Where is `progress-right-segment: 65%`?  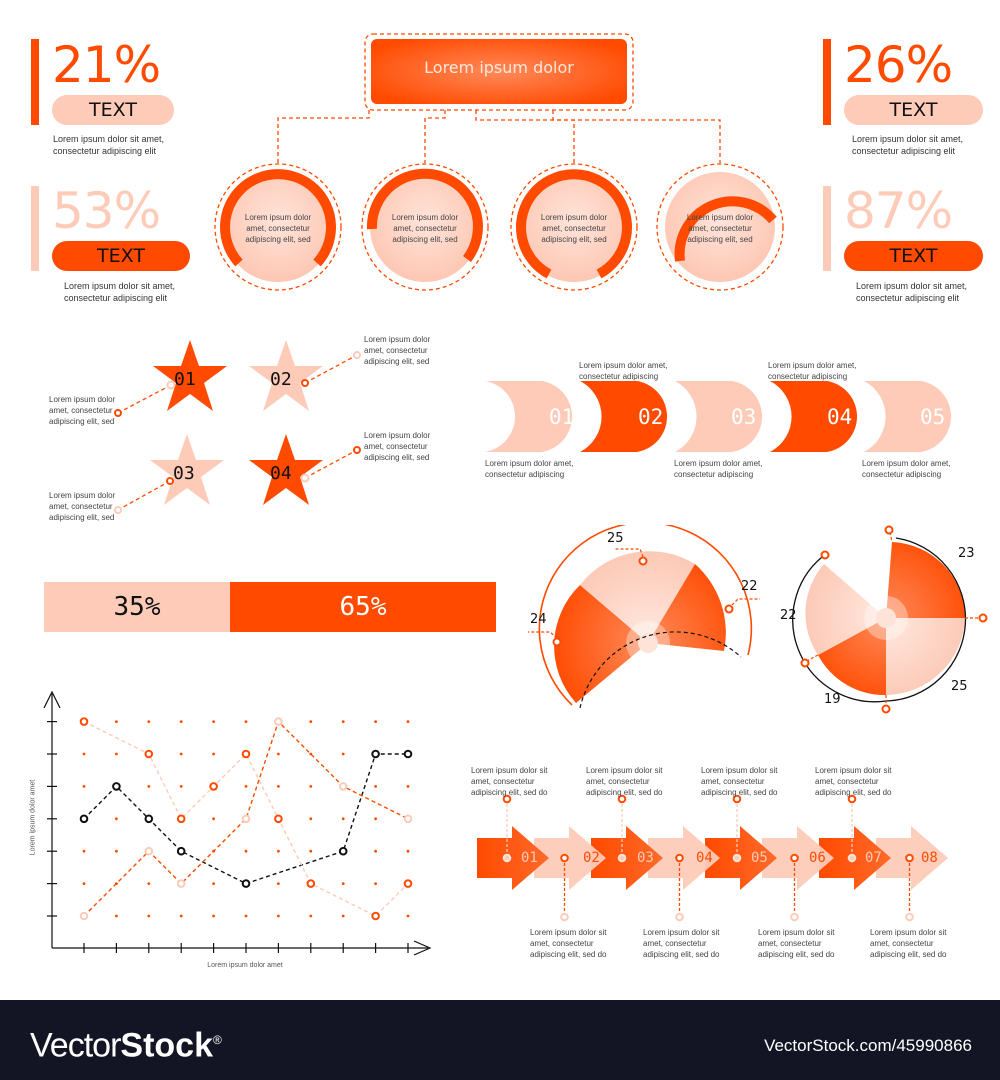 progress-right-segment: 65% is located at coordinates (363, 607).